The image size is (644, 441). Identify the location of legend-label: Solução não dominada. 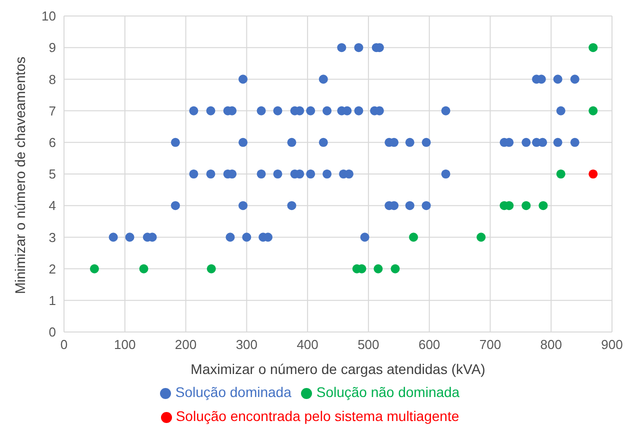
(388, 392).